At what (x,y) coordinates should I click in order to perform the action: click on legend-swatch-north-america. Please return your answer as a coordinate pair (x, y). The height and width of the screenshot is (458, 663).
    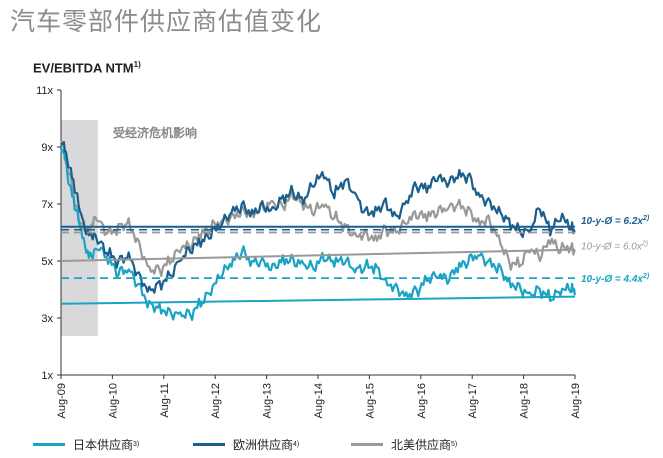
    Looking at the image, I should click on (367, 444).